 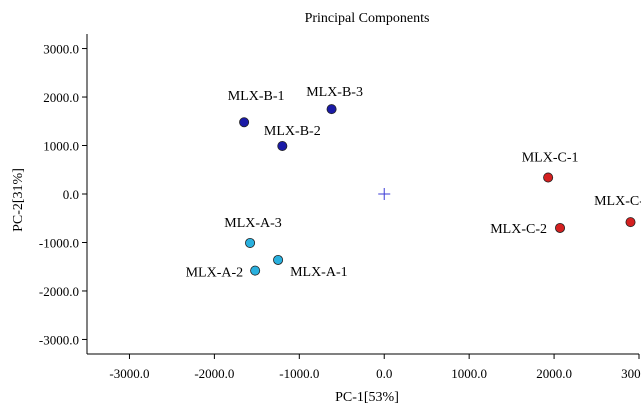 What do you see at coordinates (71, 194) in the screenshot?
I see `y-tick-label: 0.0` at bounding box center [71, 194].